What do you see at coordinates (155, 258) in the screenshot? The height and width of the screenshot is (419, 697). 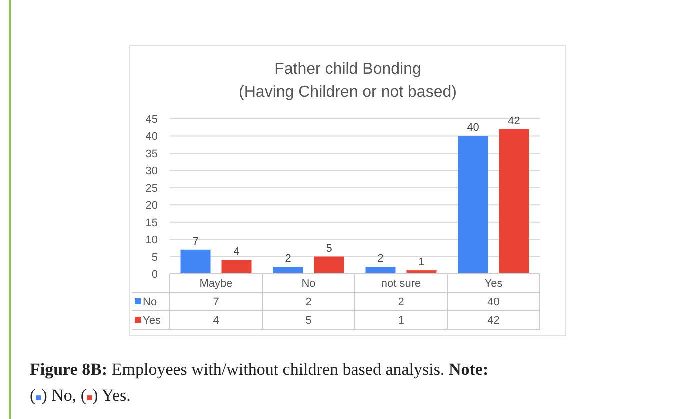 I see `y-tick-label: 5` at bounding box center [155, 258].